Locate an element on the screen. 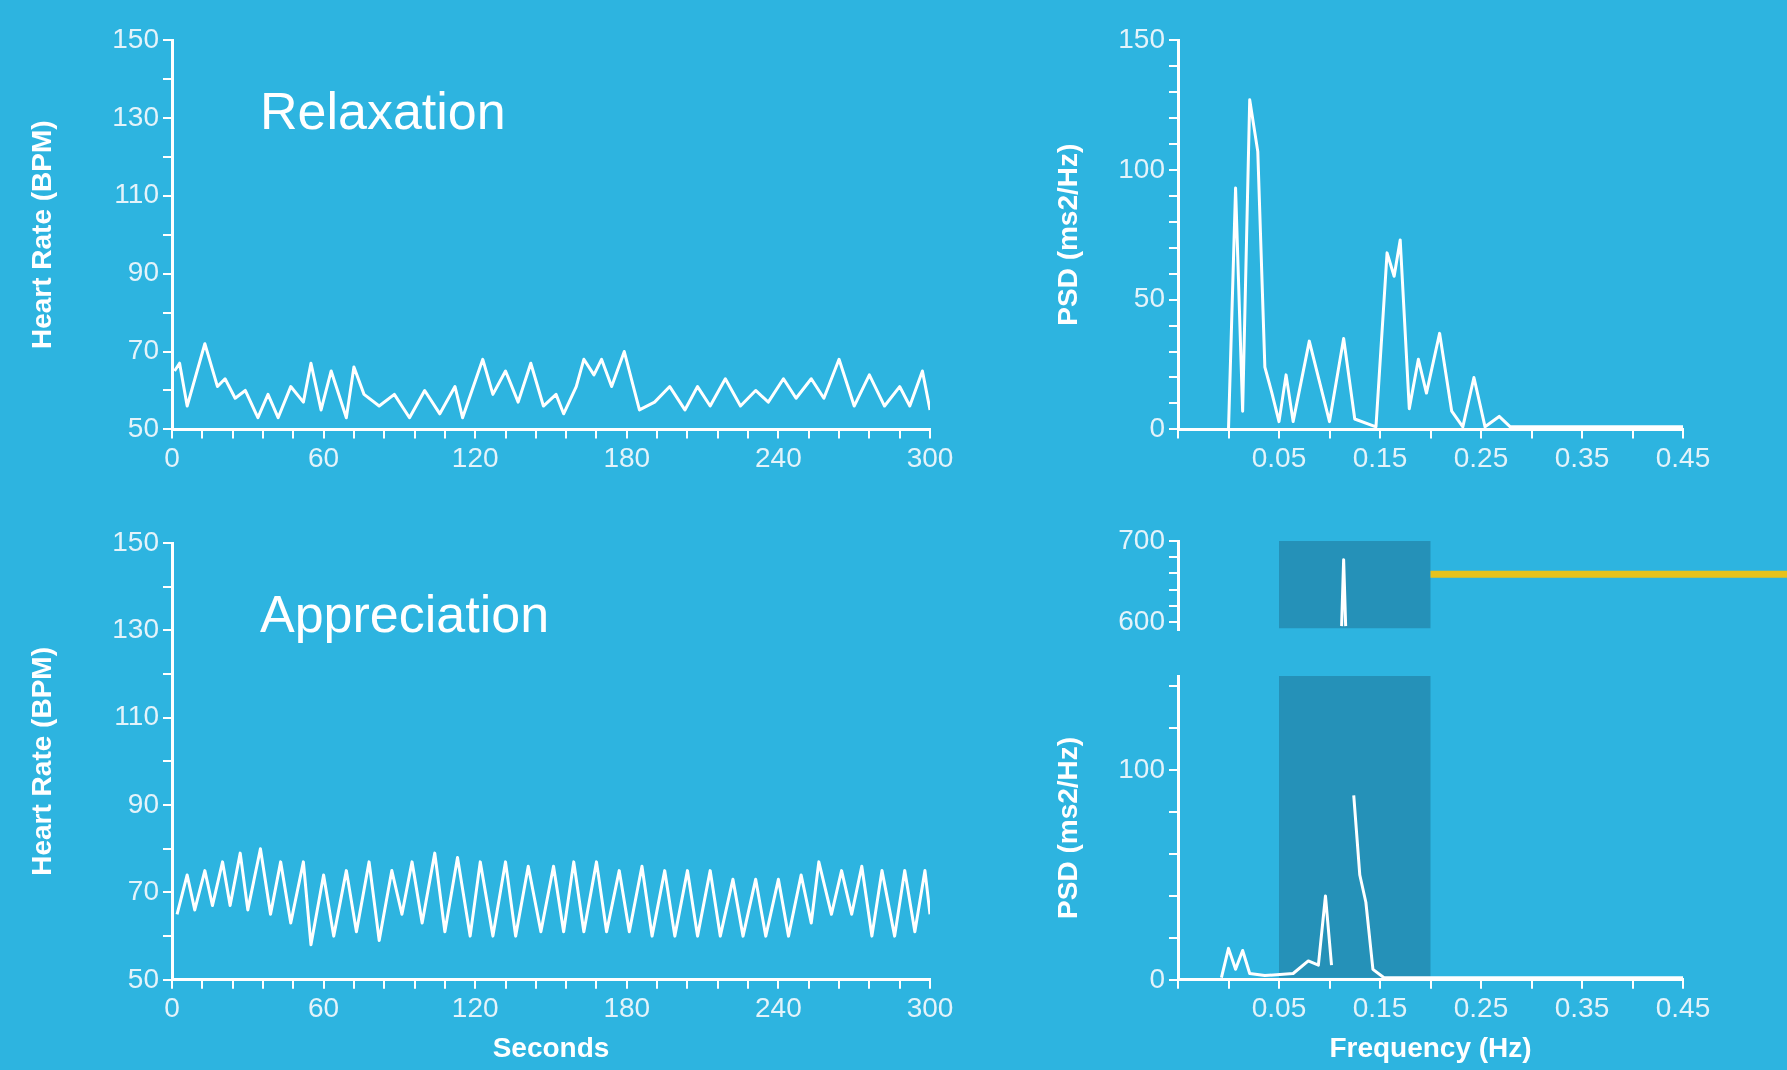  y-tick-label: 700 is located at coordinates (1141, 539).